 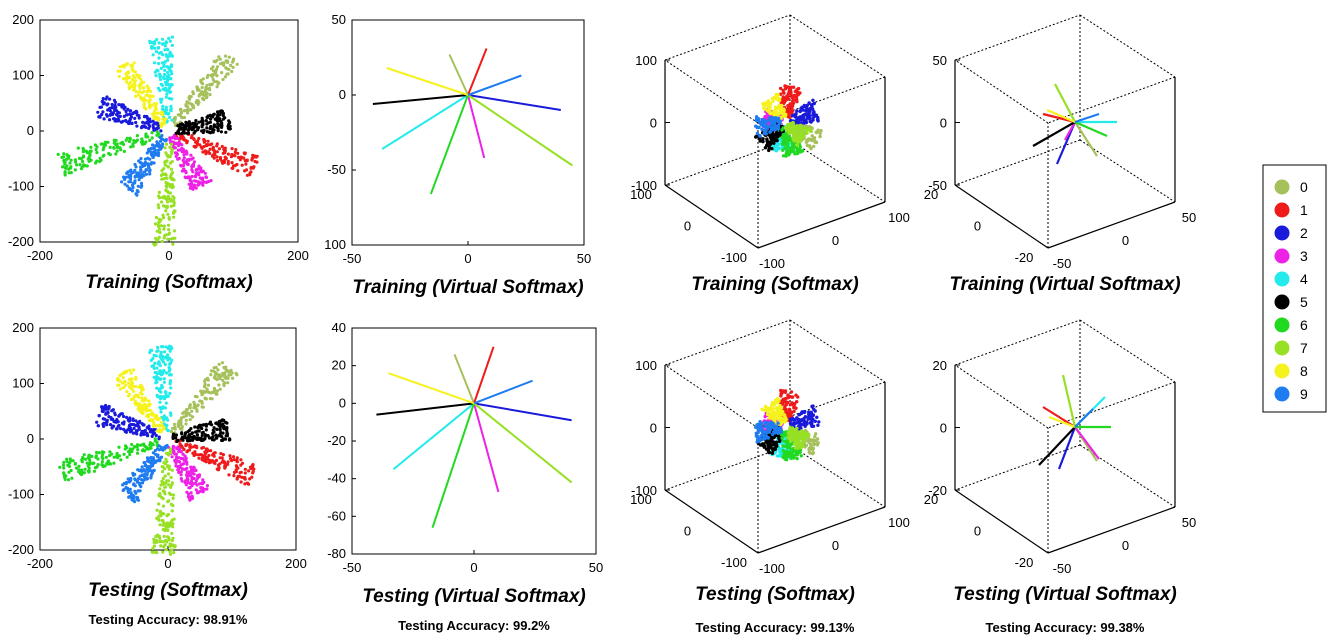 What do you see at coordinates (1065, 103) in the screenshot?
I see `series-7-line` at bounding box center [1065, 103].